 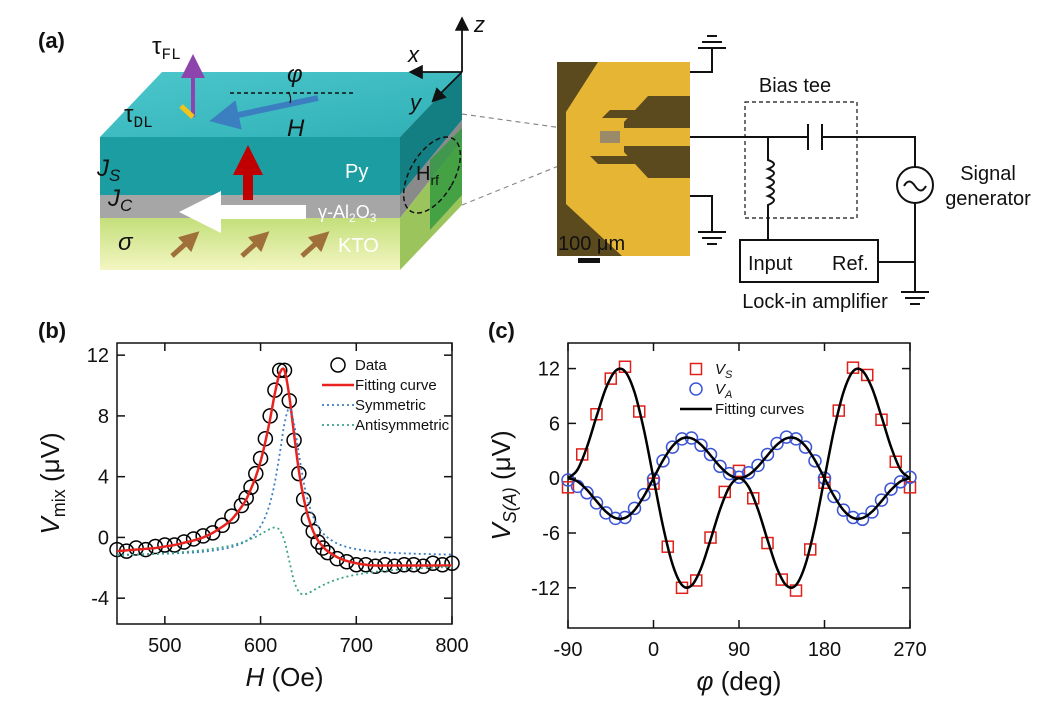 What do you see at coordinates (795, 86) in the screenshot?
I see `bias-tee-label: Bias tee` at bounding box center [795, 86].